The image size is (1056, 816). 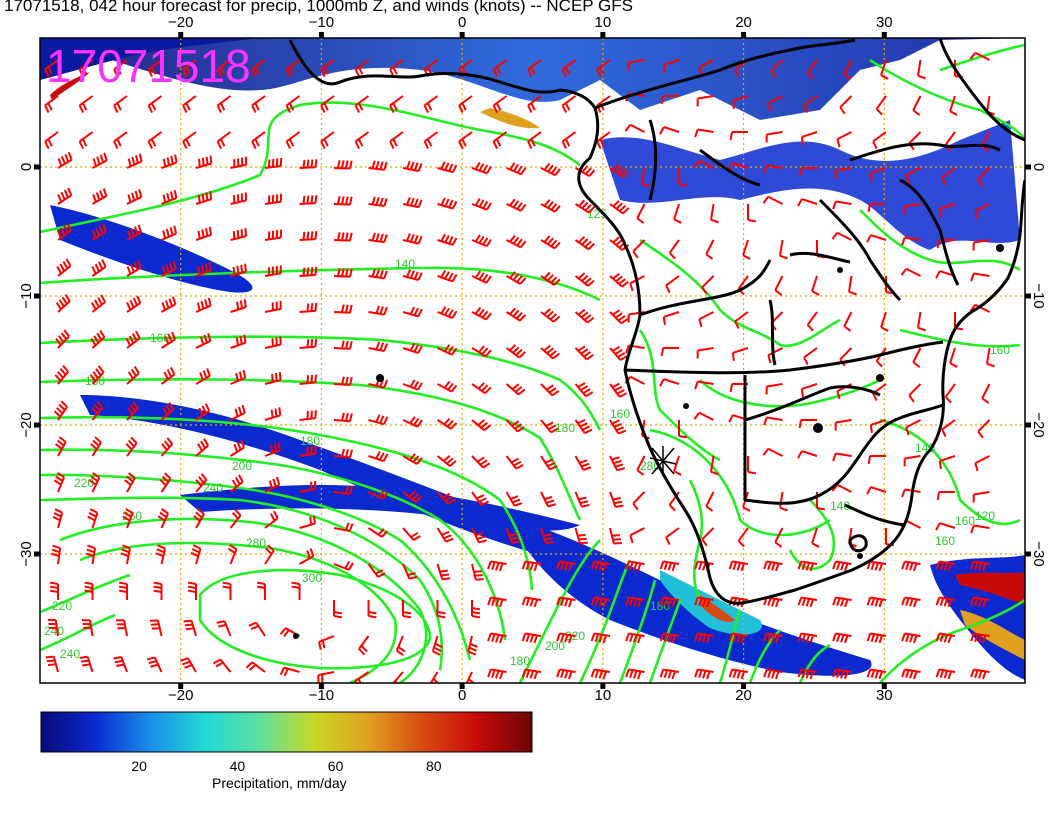 I want to click on lon-tick-label-top: −20, so click(x=180, y=22).